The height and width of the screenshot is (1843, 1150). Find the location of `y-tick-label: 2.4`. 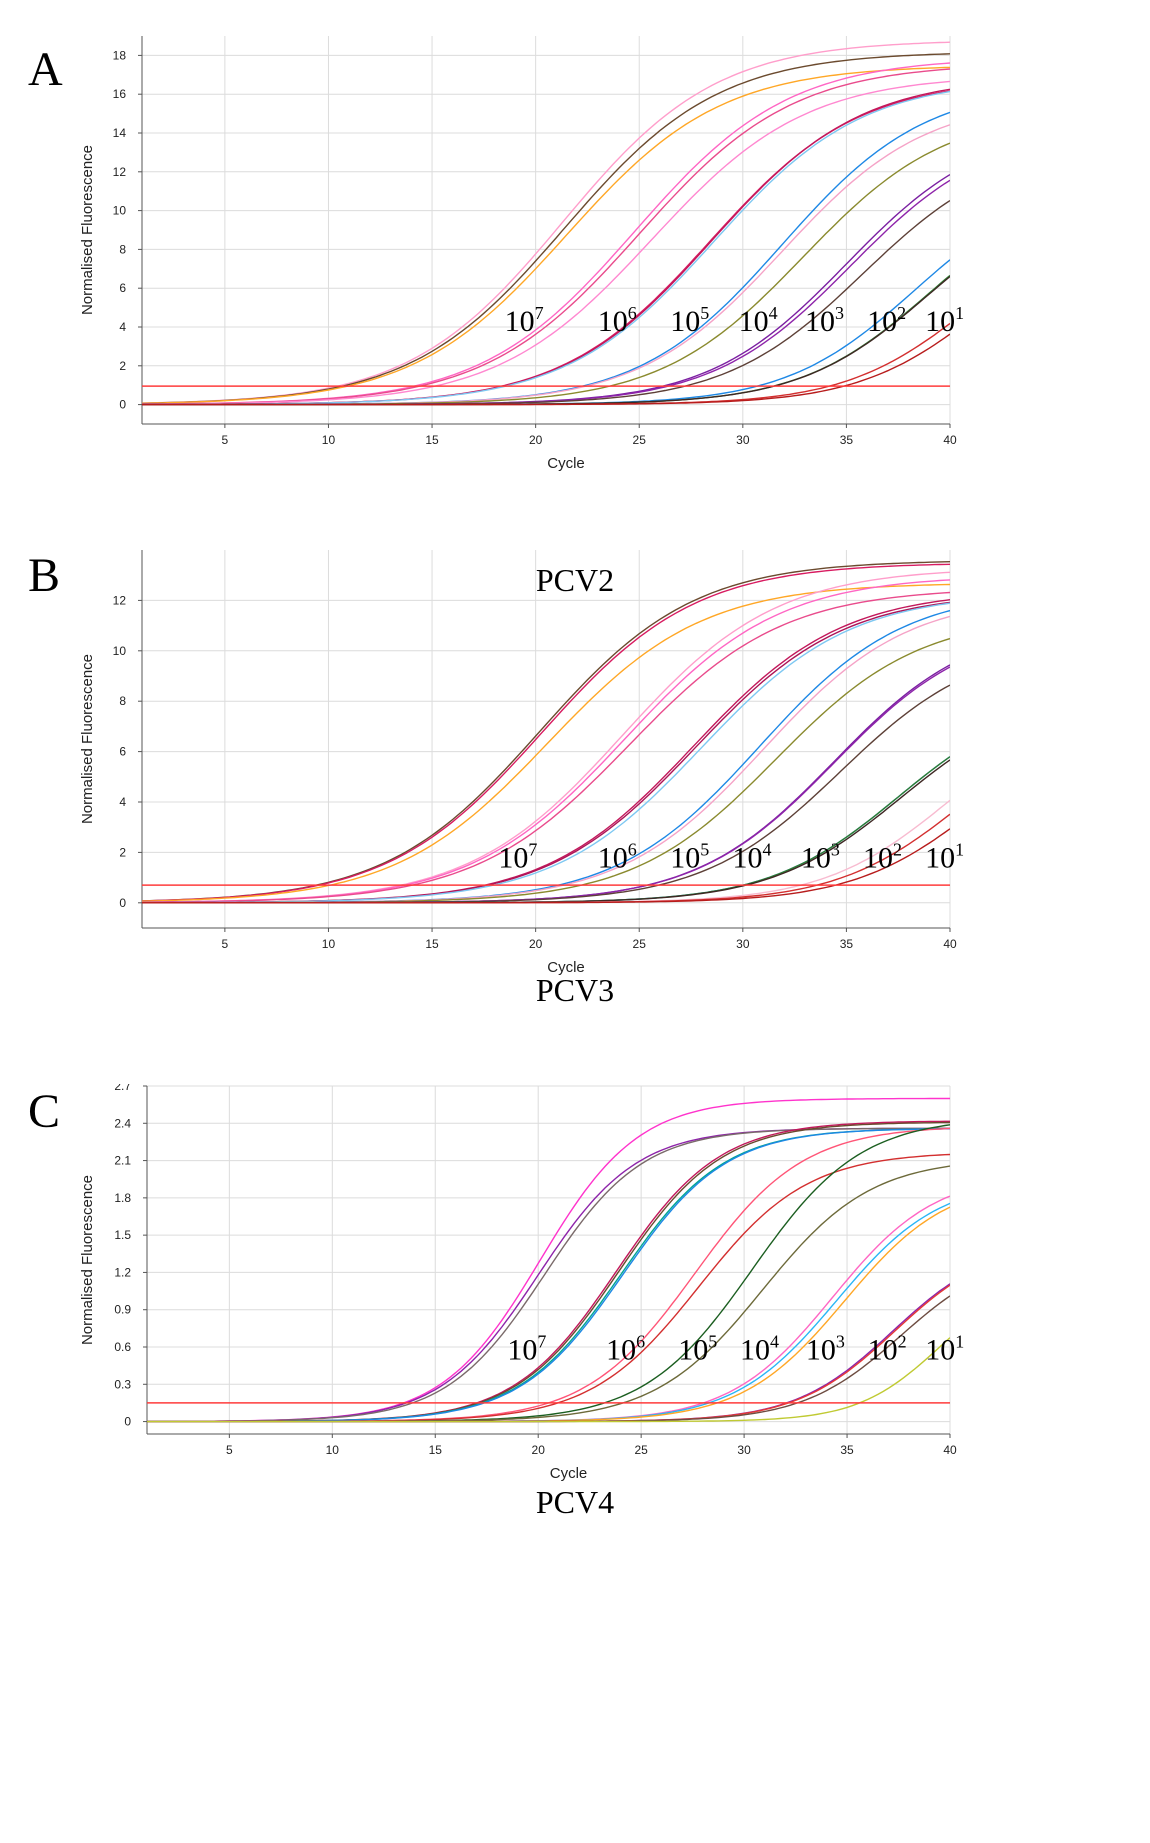

y-tick-label: 2.4 is located at coordinates (122, 1123).